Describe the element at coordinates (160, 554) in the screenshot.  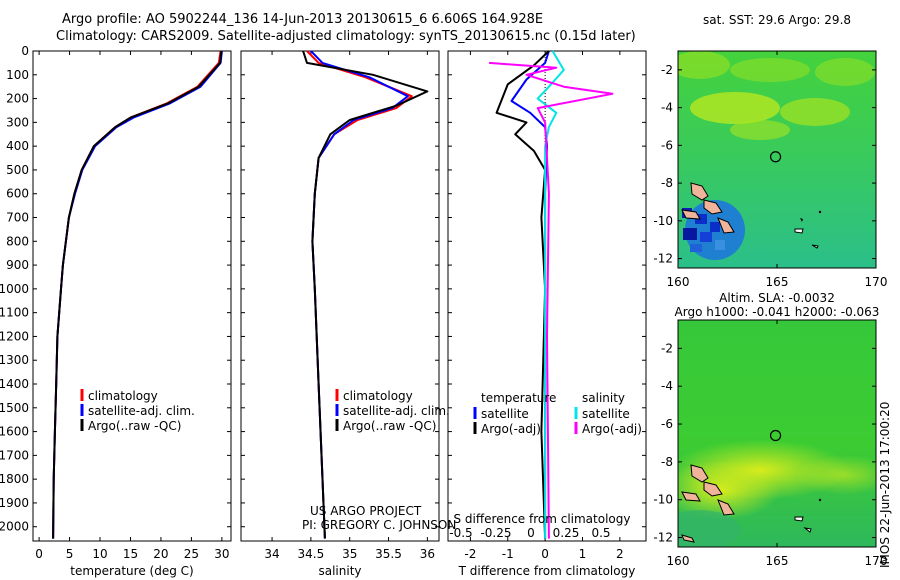
I see `x-tick-label: 20` at that location.